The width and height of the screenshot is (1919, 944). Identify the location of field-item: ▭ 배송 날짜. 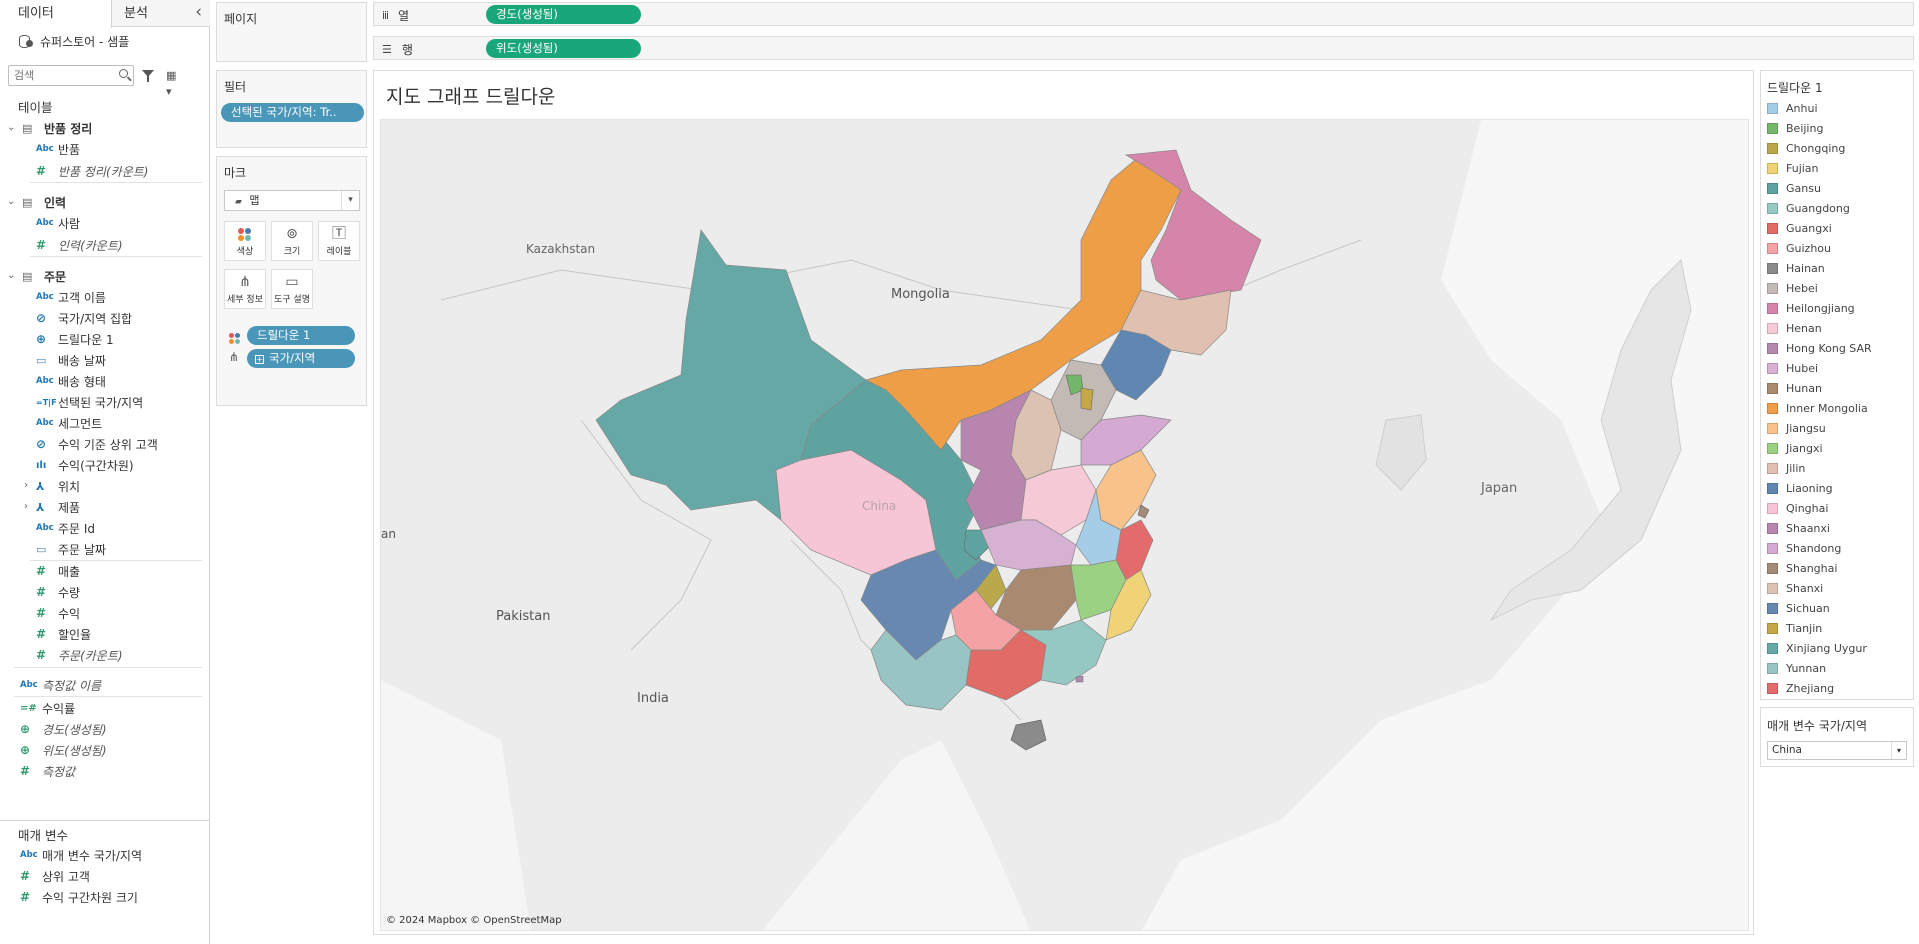
(71, 360).